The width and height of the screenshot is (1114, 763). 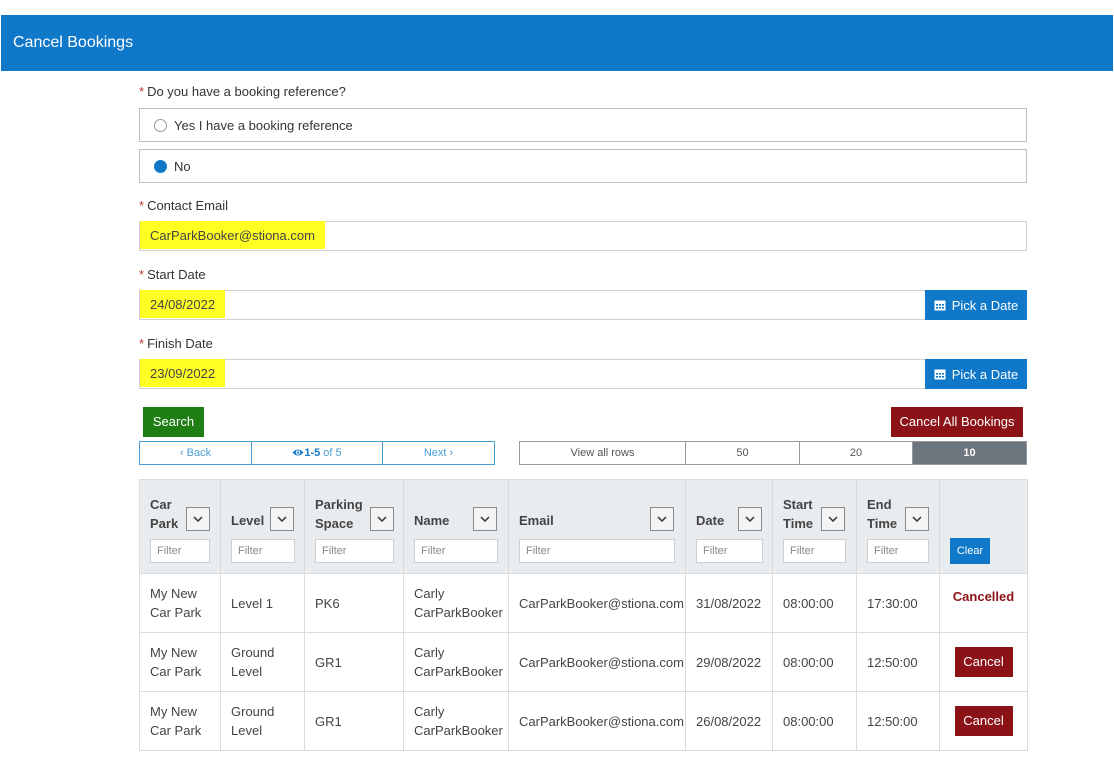 I want to click on chevron-right-icon: ›, so click(x=450, y=453).